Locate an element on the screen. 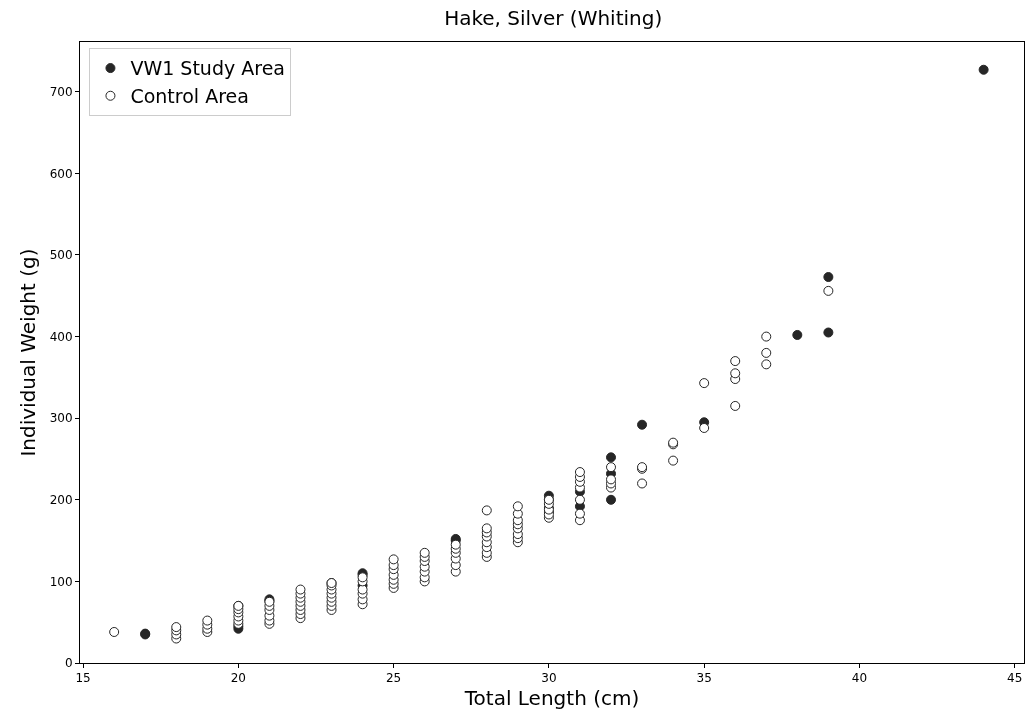  x-tick-label: 25 is located at coordinates (393, 678).